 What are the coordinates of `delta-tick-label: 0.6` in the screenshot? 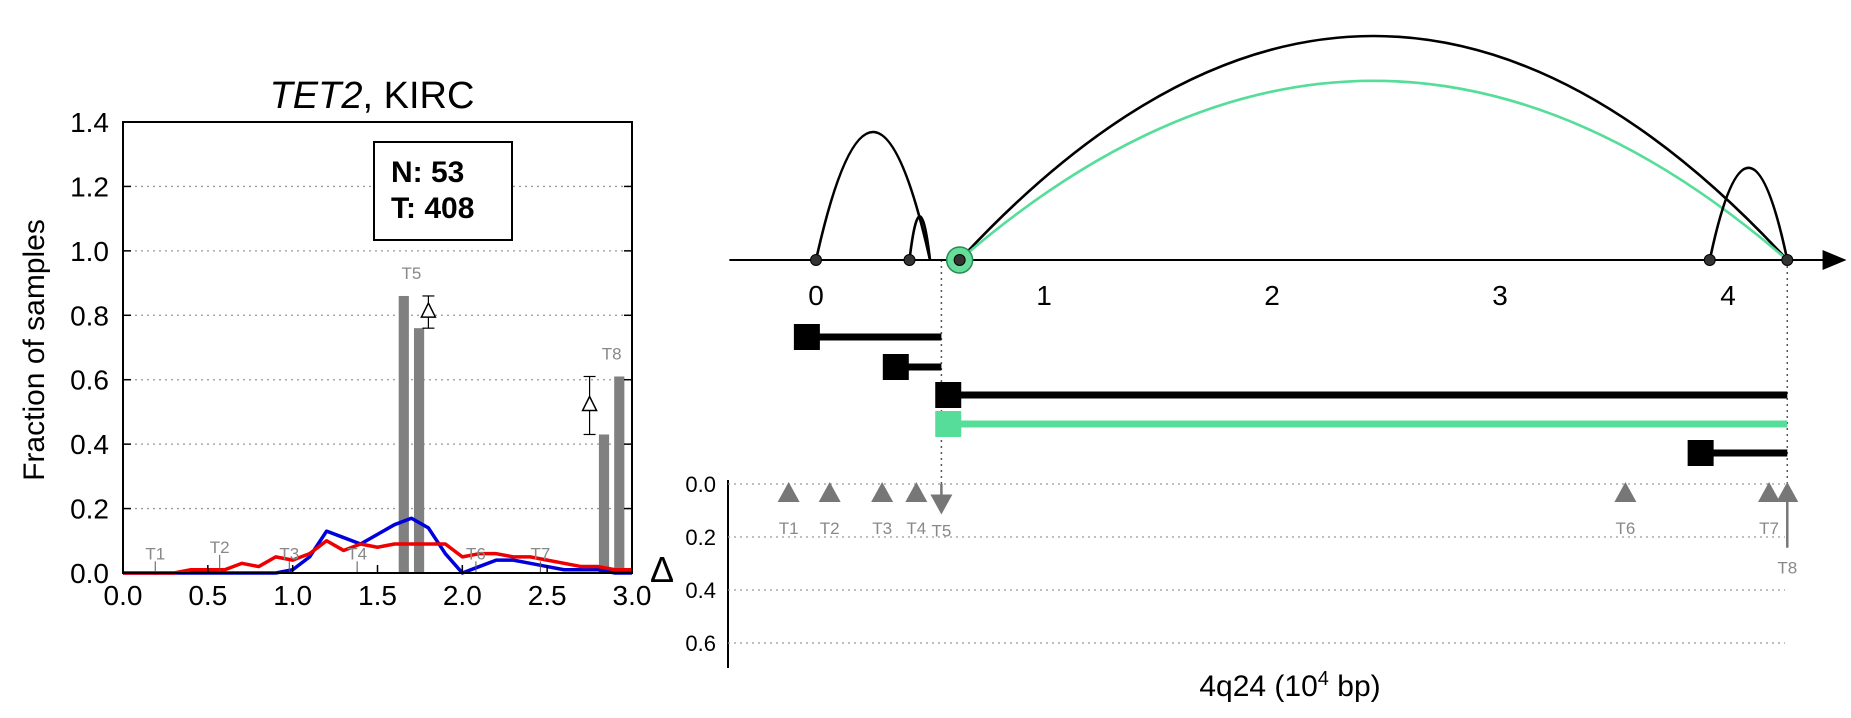 It's located at (700, 643).